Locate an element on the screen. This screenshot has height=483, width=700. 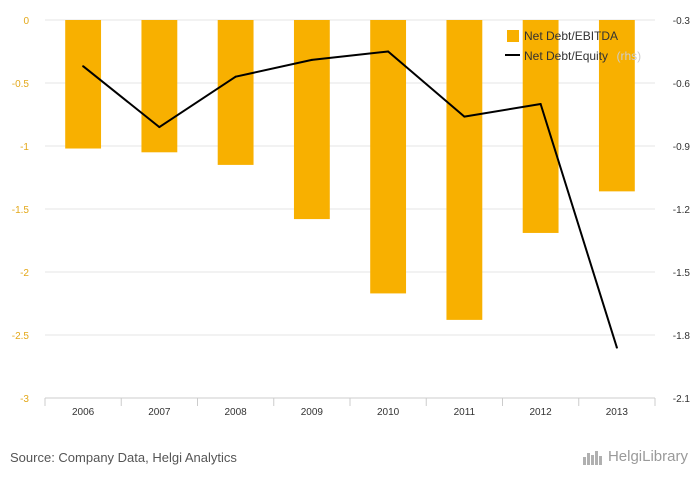
y-right-tick-label: -2.1 is located at coordinates (682, 399).